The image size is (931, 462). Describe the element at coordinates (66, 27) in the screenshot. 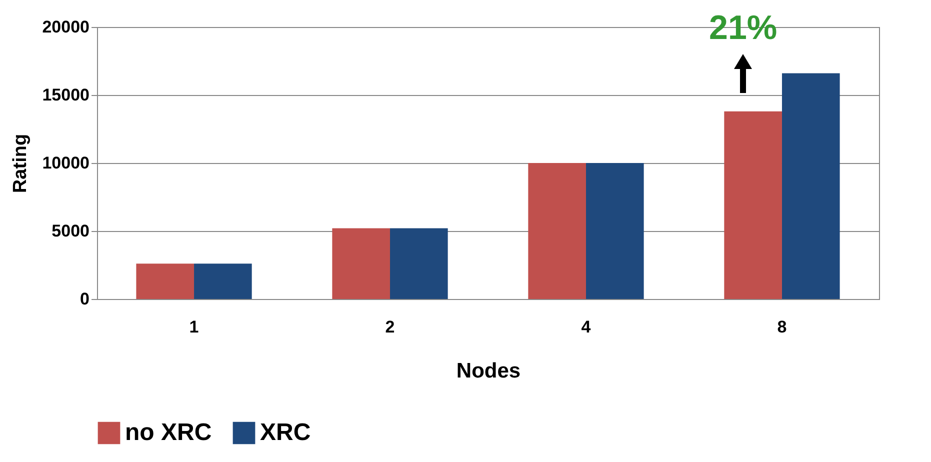

I see `y-tick-label: 20000` at that location.